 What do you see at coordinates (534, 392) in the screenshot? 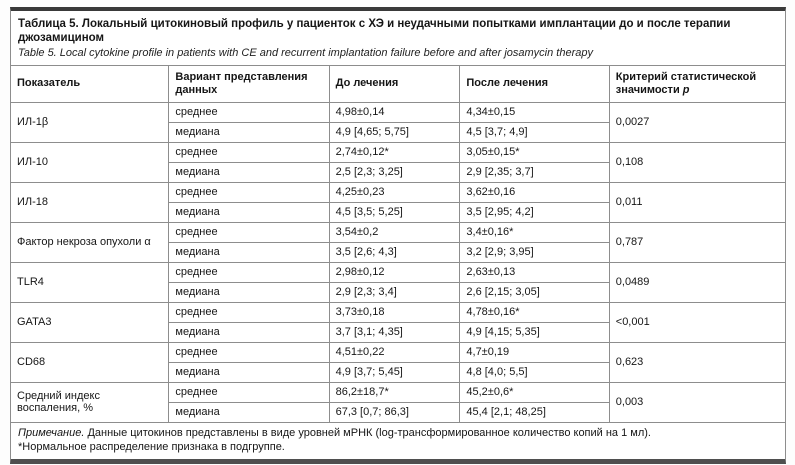
I see `mean-after-cell: 45,2±0,6*` at bounding box center [534, 392].